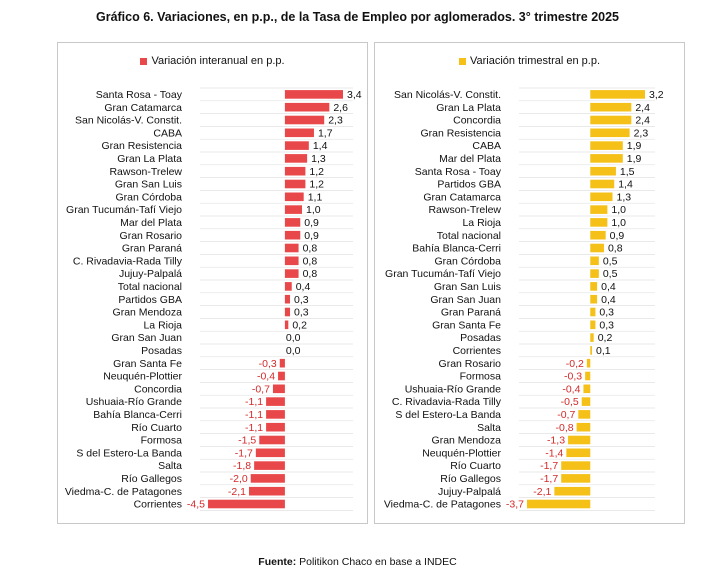  Describe the element at coordinates (486, 146) in the screenshot. I see `category-label: CABA` at that location.